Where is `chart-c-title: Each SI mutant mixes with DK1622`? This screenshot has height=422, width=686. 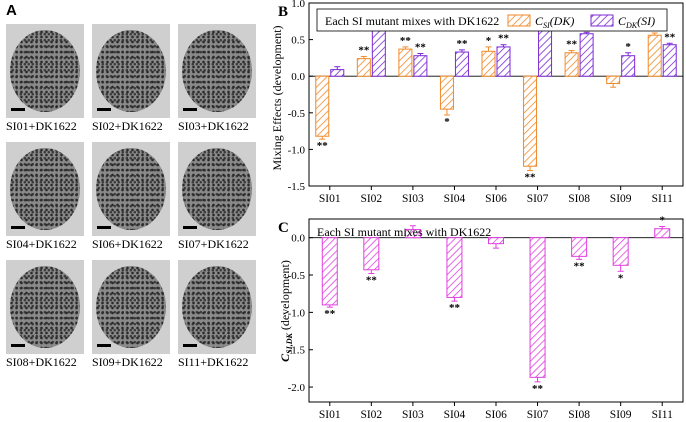
chart-c-title: Each SI mutant mixes with DK1622 is located at coordinates (404, 232).